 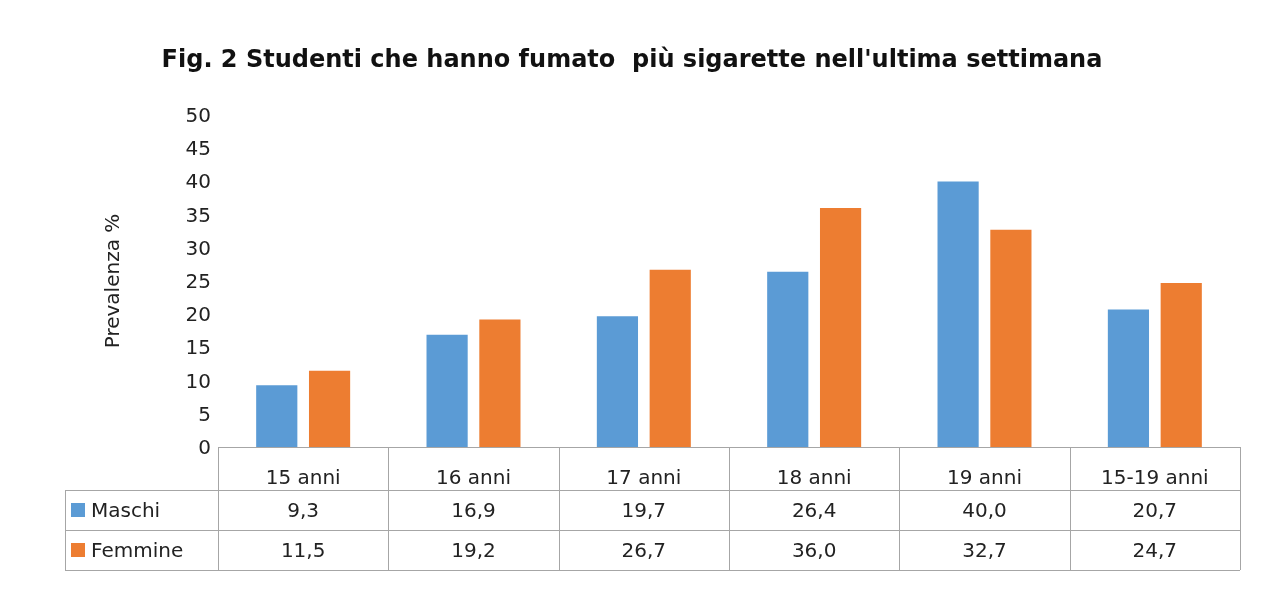 I want to click on x-tick-label: 15 anni, so click(x=303, y=477).